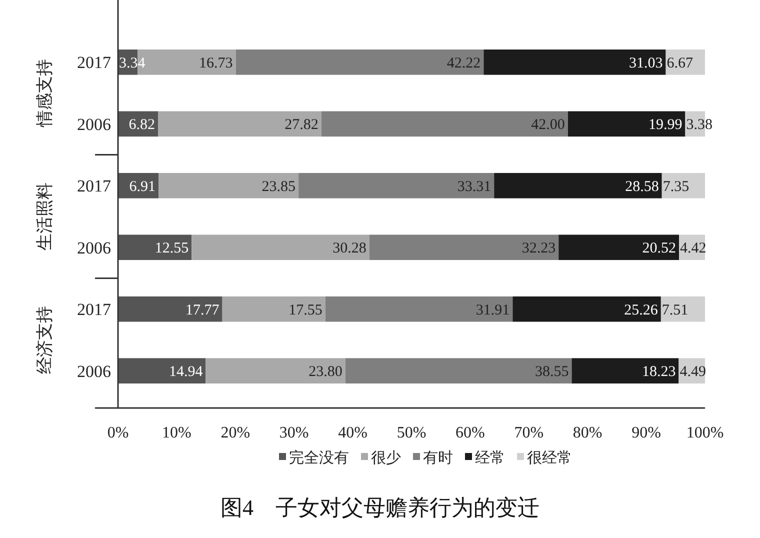 The width and height of the screenshot is (760, 538). I want to click on x-tick-label: 20%, so click(235, 433).